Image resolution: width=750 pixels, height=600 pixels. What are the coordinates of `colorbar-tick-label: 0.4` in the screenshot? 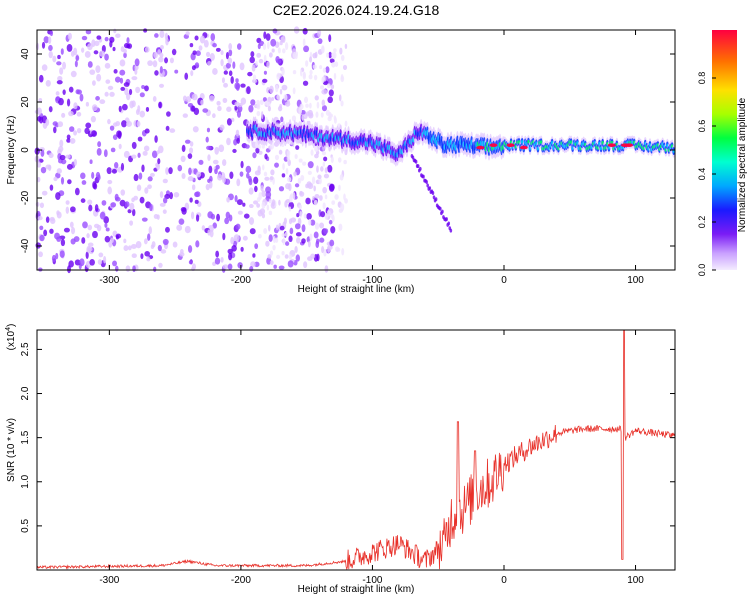 It's located at (702, 174).